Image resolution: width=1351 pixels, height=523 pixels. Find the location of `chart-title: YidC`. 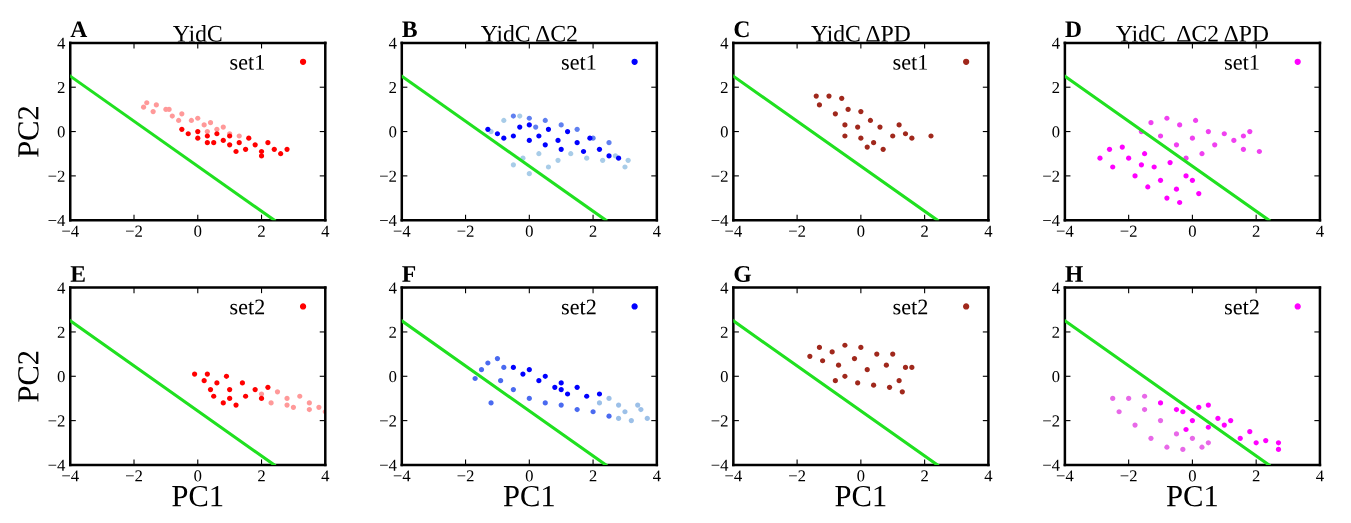

chart-title: YidC is located at coordinates (197, 33).